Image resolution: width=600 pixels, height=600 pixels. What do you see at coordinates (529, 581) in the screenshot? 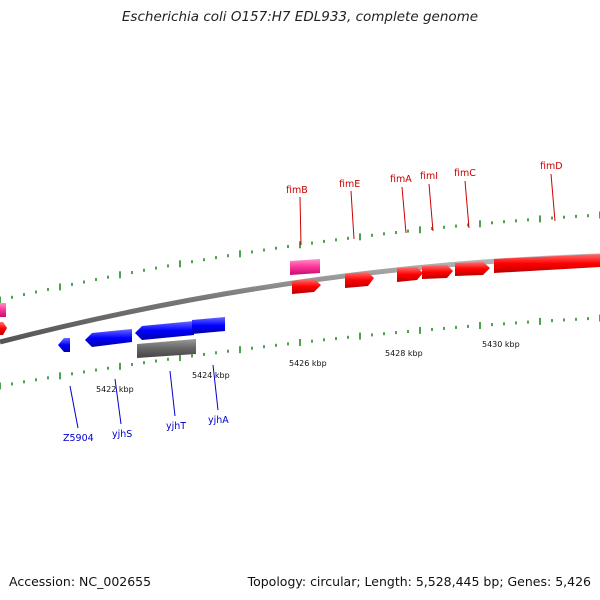
I see `genes-label: Genes:` at bounding box center [529, 581].